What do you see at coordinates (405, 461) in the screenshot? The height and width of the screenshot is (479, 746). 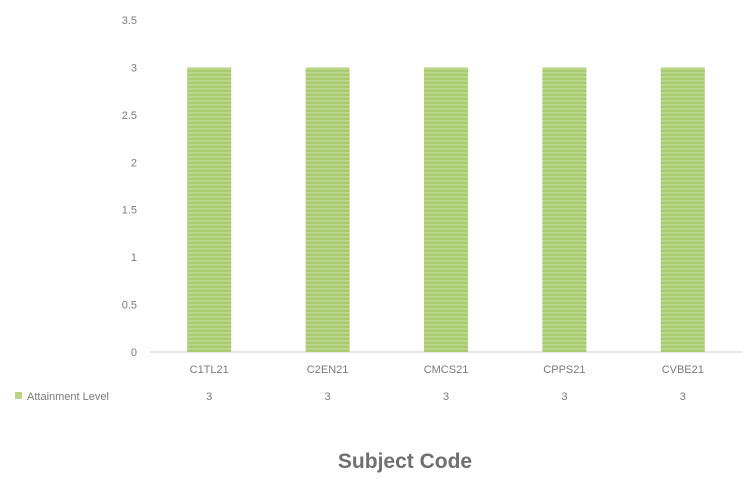 I see `x-axis-title: Subject Code` at bounding box center [405, 461].